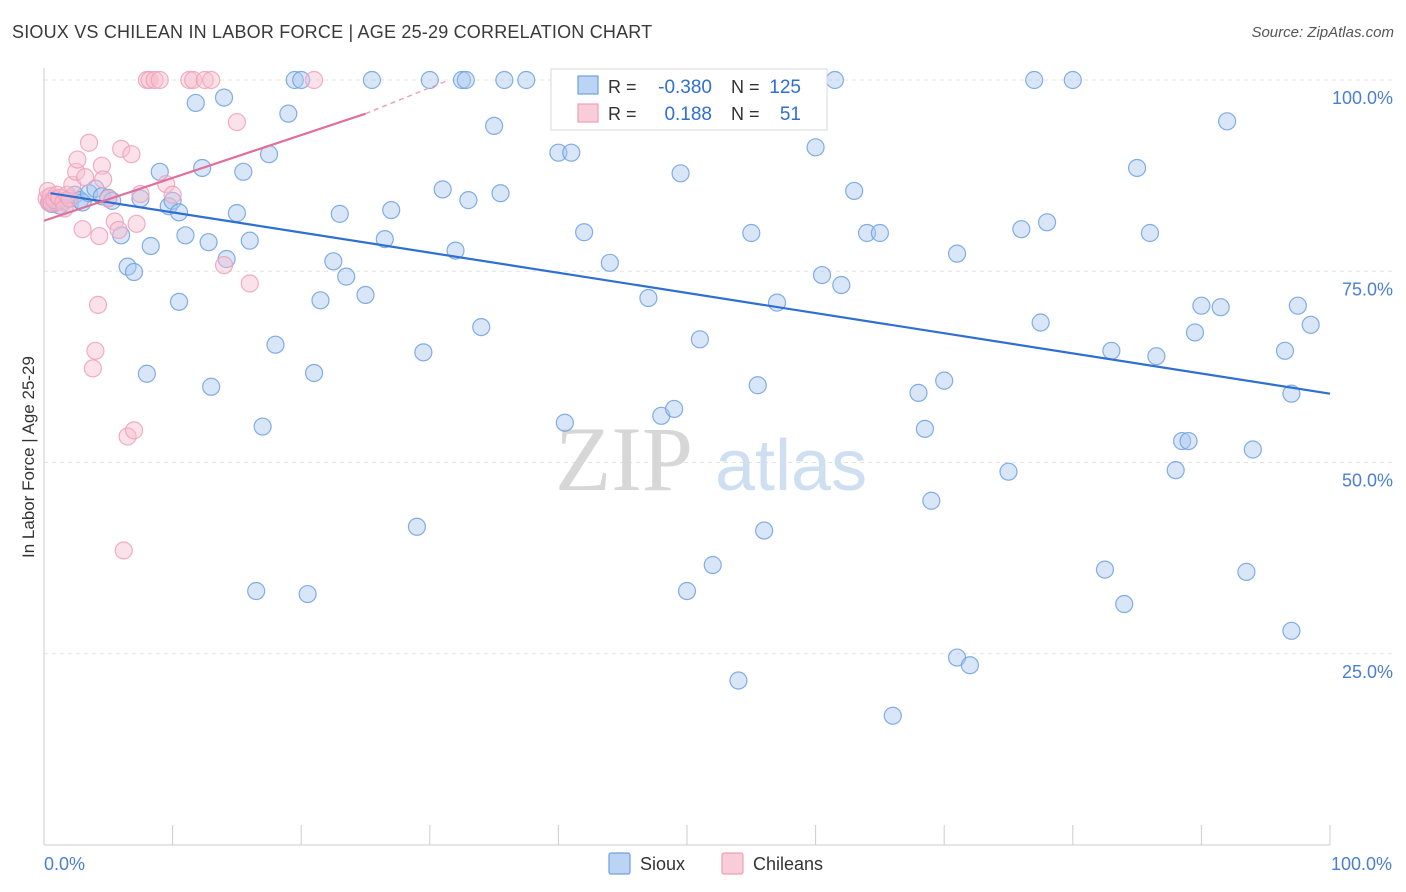 The height and width of the screenshot is (892, 1406). Describe the element at coordinates (785, 87) in the screenshot. I see `stats-n-value-sioux: 125` at that location.